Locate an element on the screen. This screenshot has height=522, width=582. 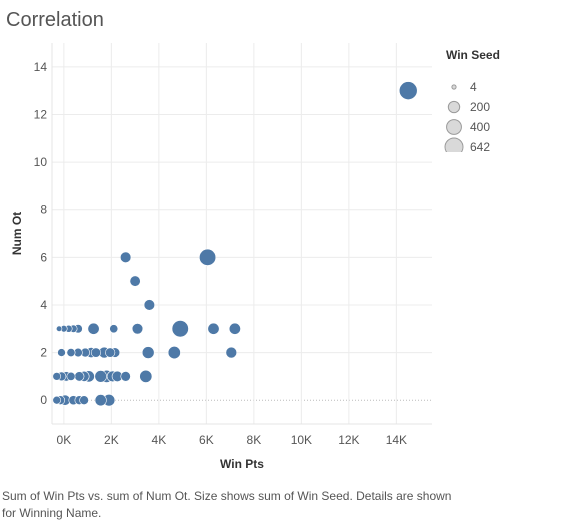
x-tick-label: 4K is located at coordinates (159, 440).